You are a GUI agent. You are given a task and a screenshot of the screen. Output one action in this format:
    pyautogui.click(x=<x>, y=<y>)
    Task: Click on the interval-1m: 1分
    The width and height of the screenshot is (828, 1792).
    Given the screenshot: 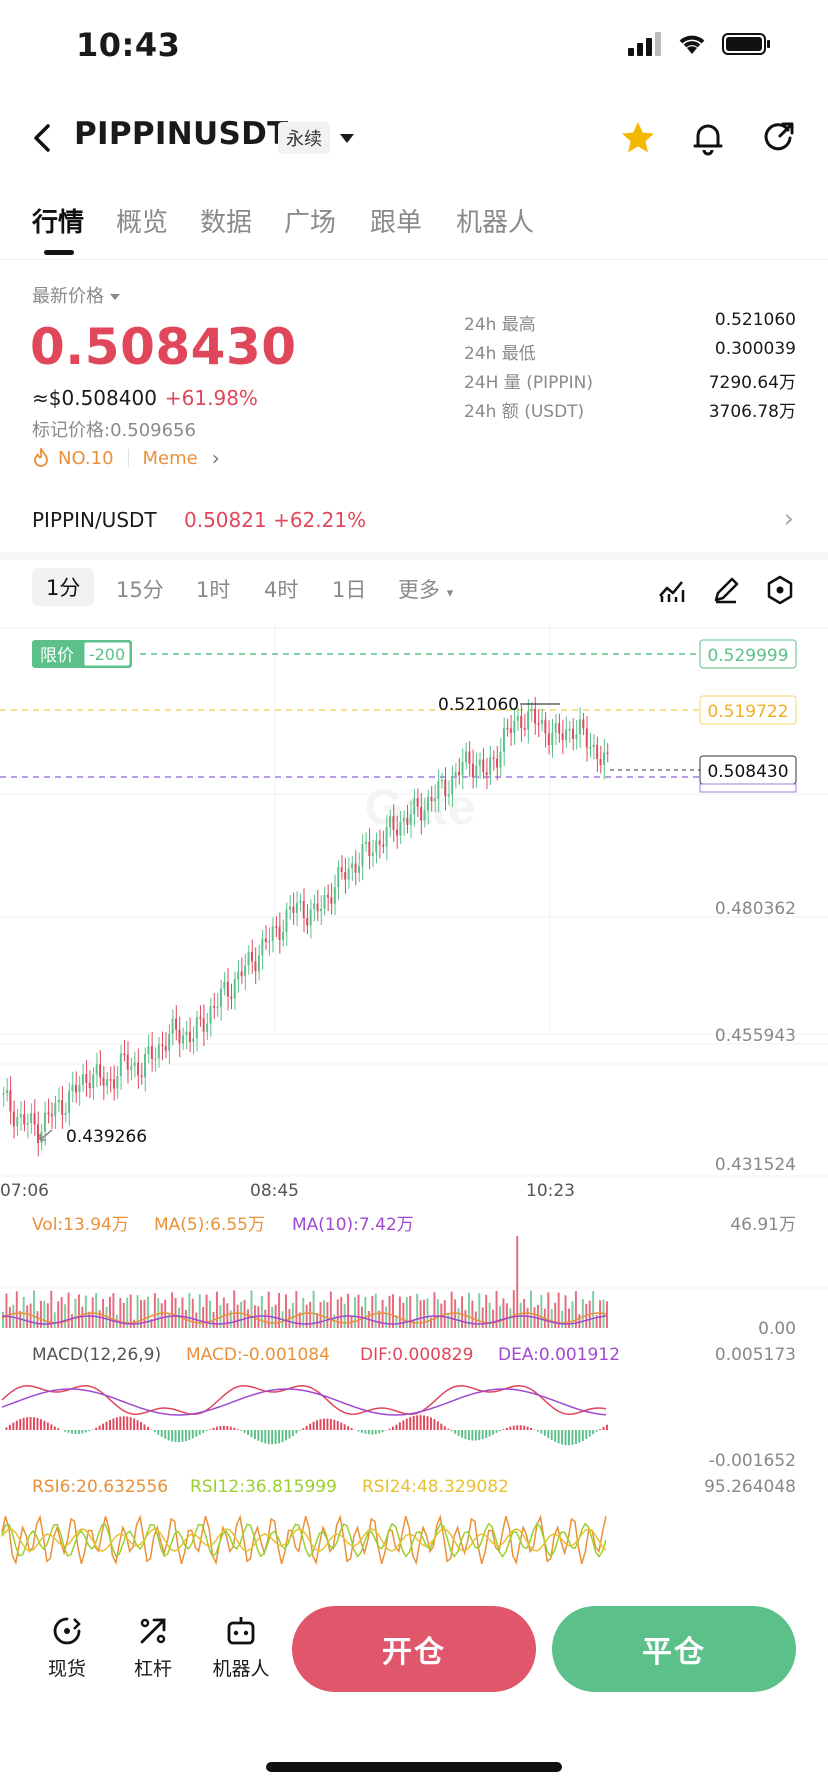 What is the action you would take?
    pyautogui.click(x=63, y=587)
    